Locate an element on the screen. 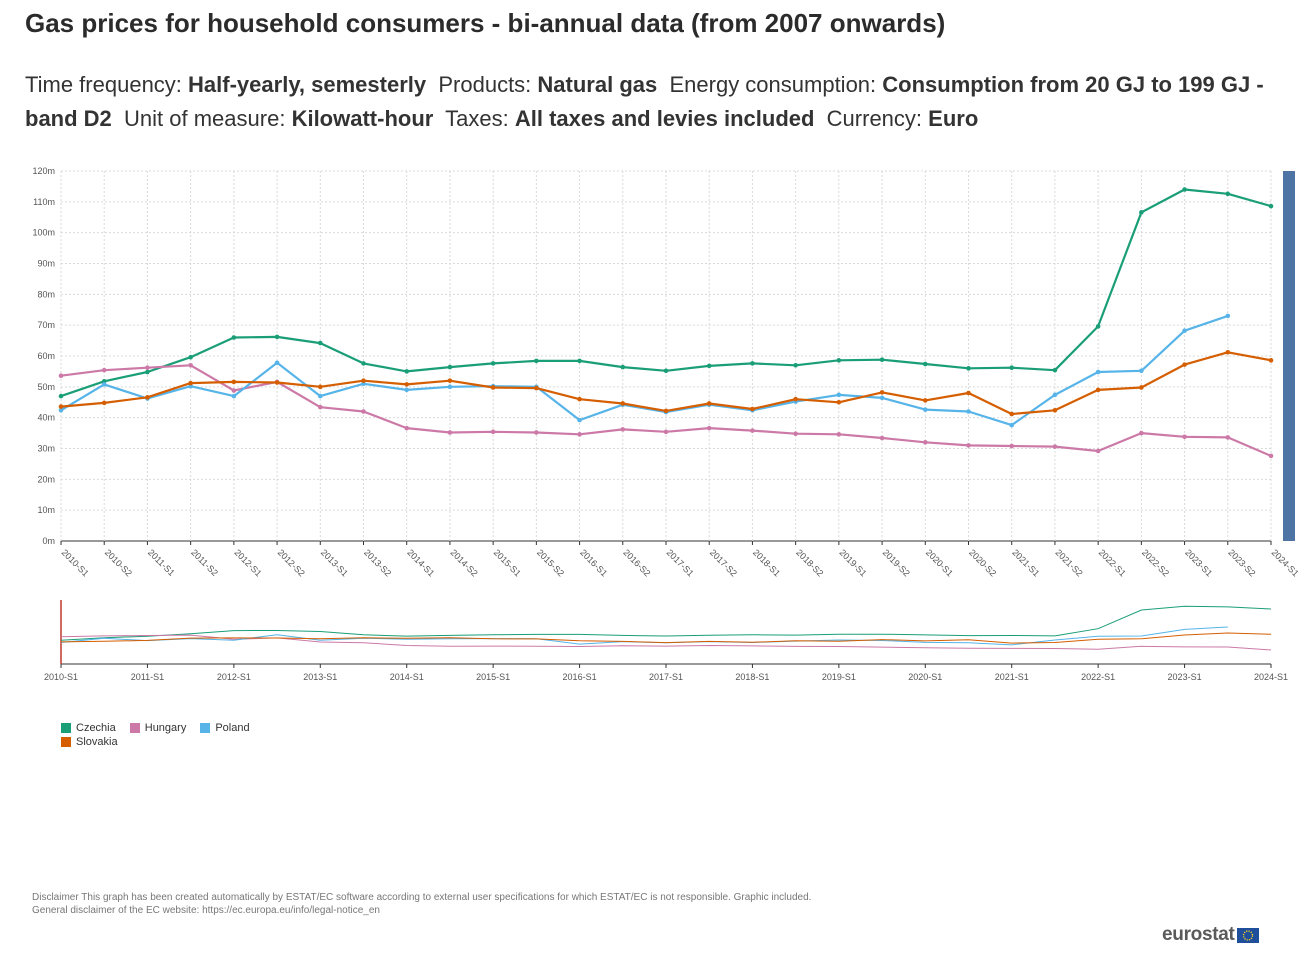 The width and height of the screenshot is (1306, 955). legend-item-czechia: Czechia is located at coordinates (88, 728).